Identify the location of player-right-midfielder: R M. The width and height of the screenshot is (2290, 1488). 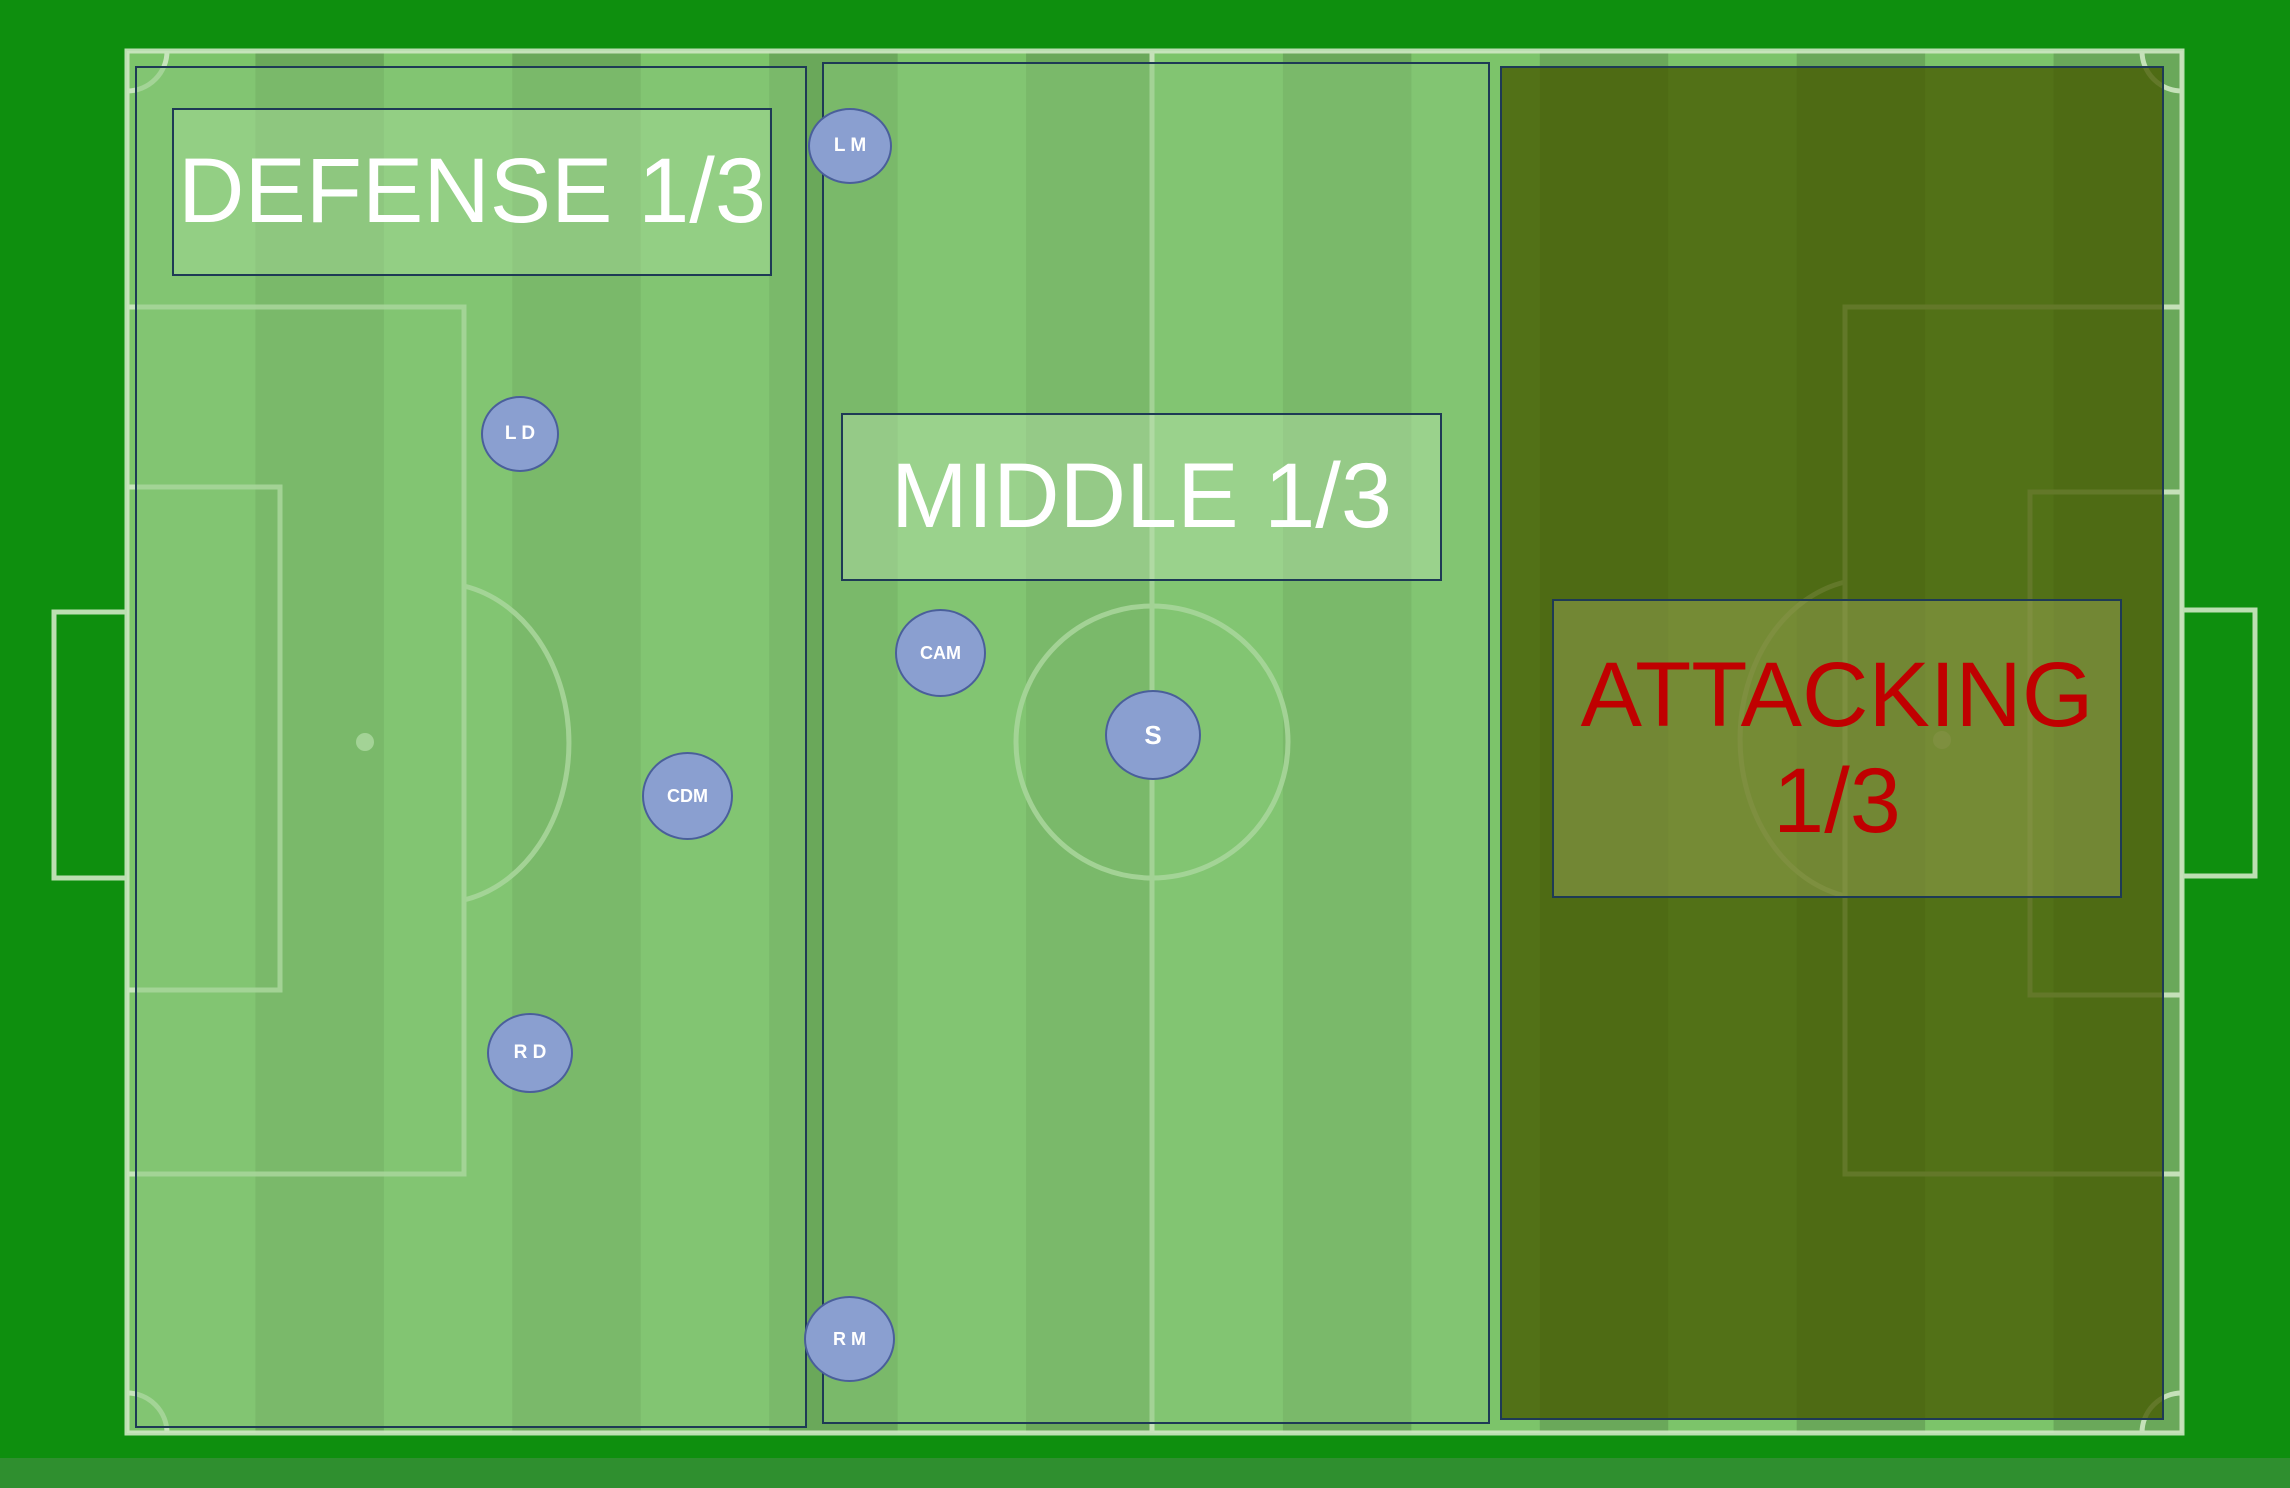
(849, 1339).